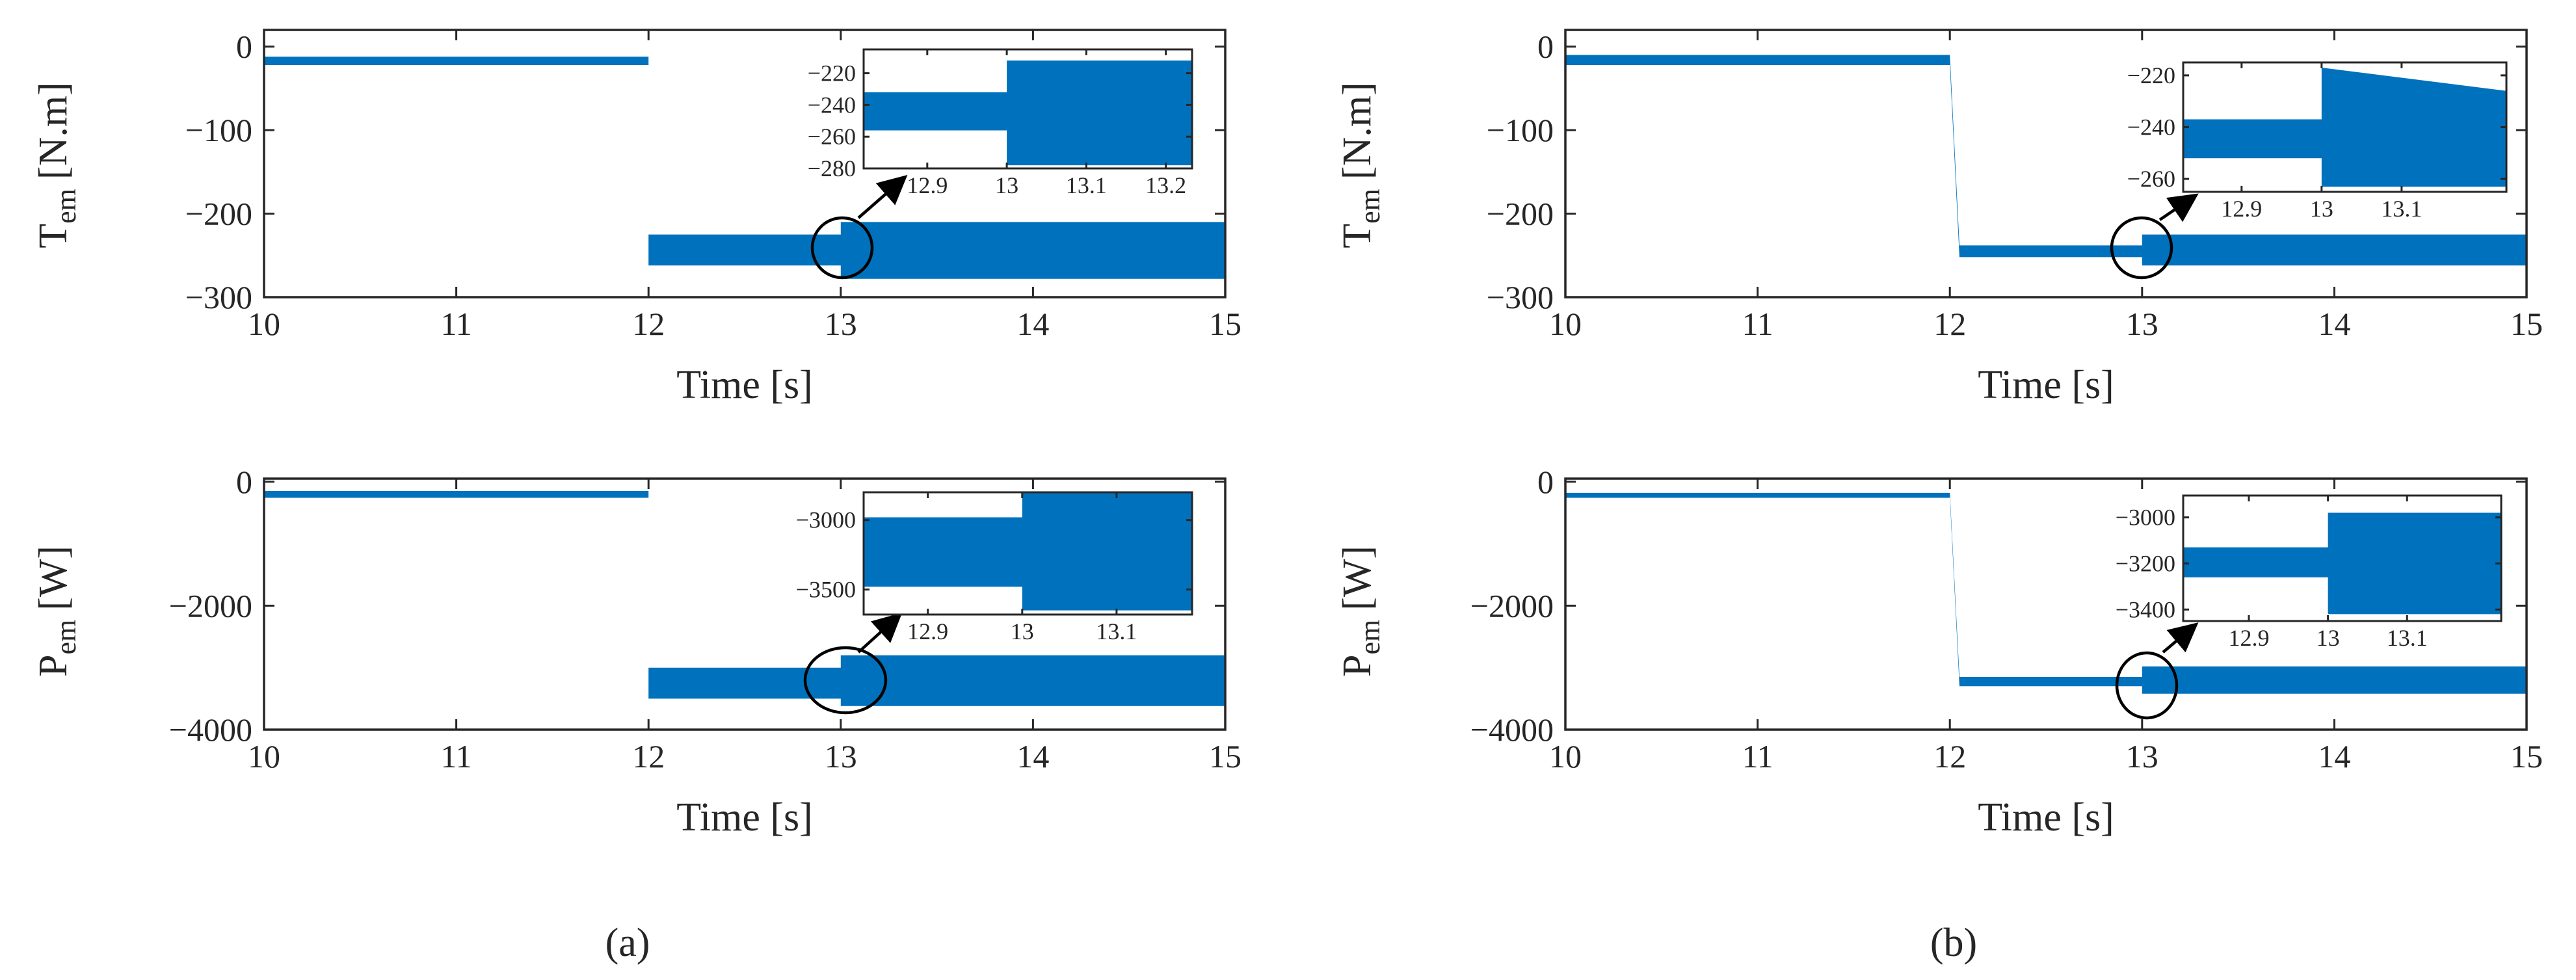  I want to click on x-tick-label: 13.2, so click(1165, 185).